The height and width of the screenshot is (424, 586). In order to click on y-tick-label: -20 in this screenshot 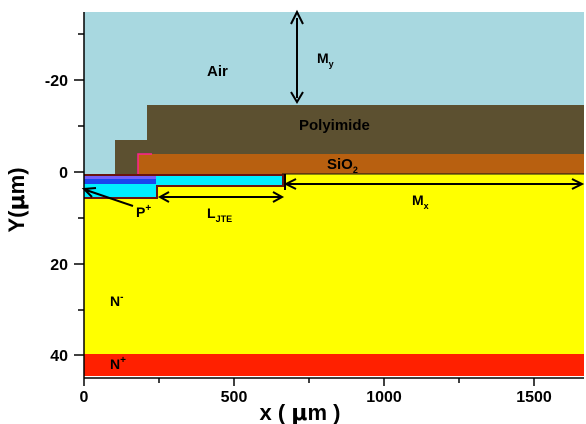, I will do `click(56, 81)`.